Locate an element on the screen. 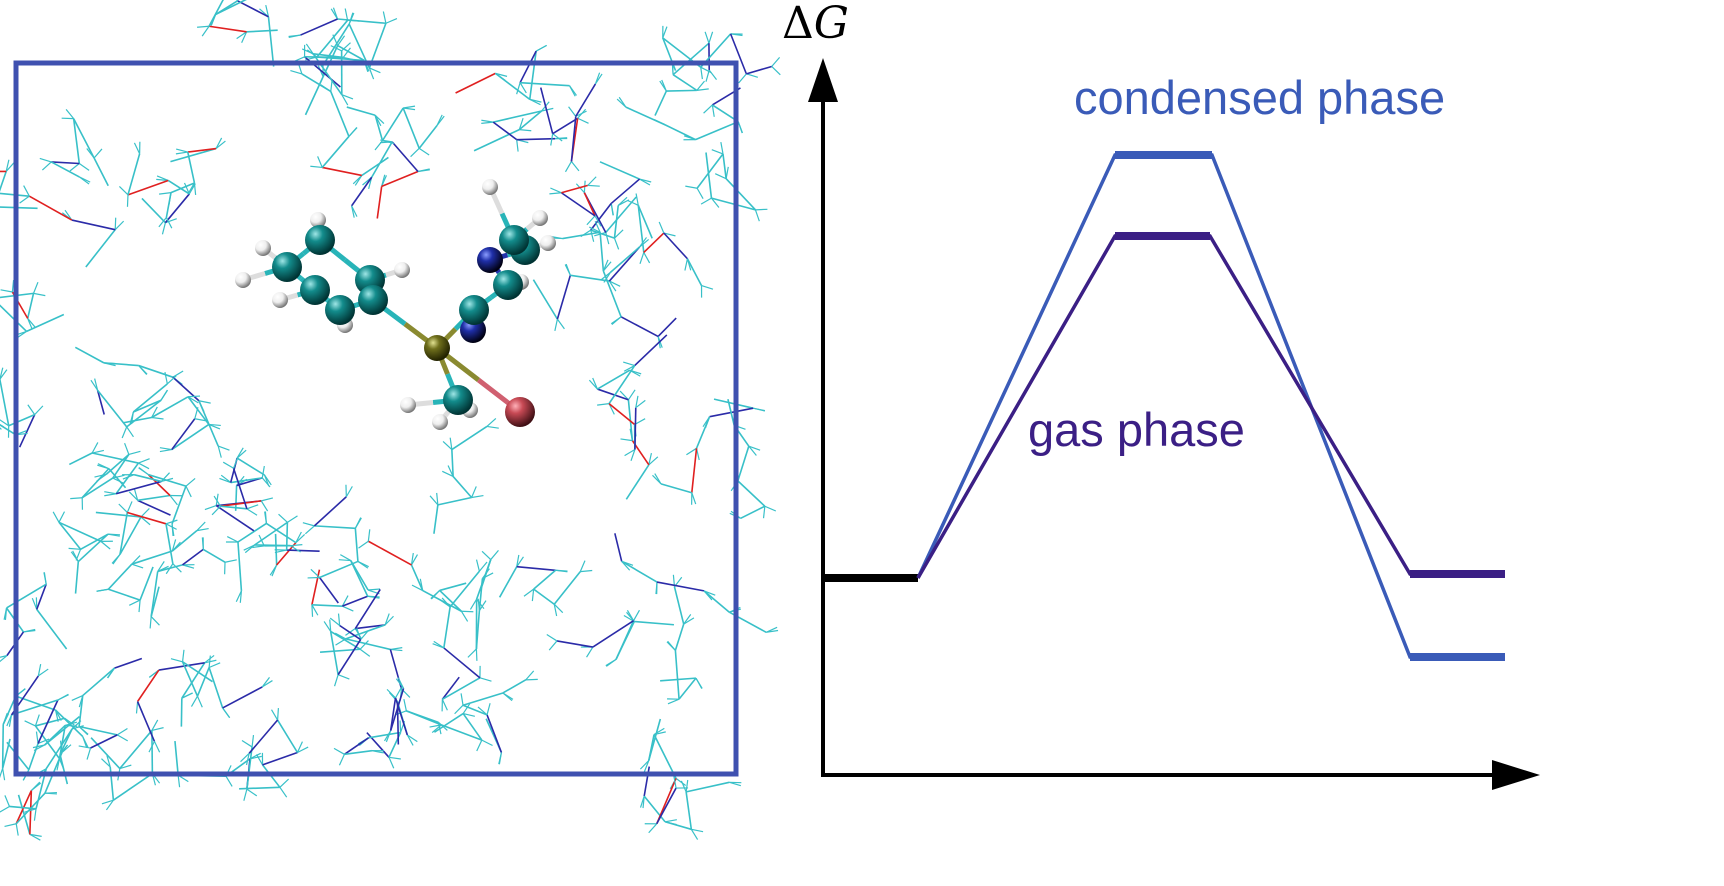 The height and width of the screenshot is (886, 1724). y-axis-label: ΔG is located at coordinates (815, 24).